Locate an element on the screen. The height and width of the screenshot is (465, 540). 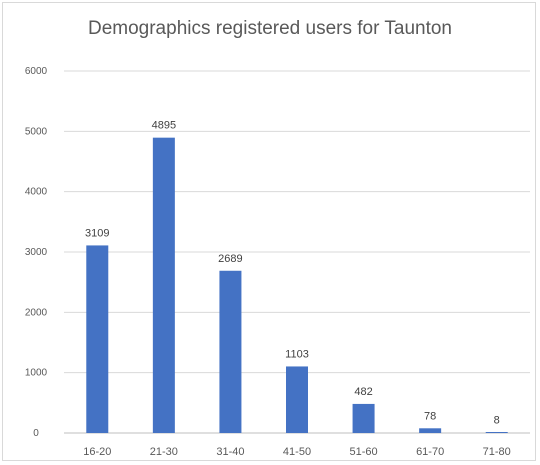
x-tick-label: 21-30 is located at coordinates (164, 452).